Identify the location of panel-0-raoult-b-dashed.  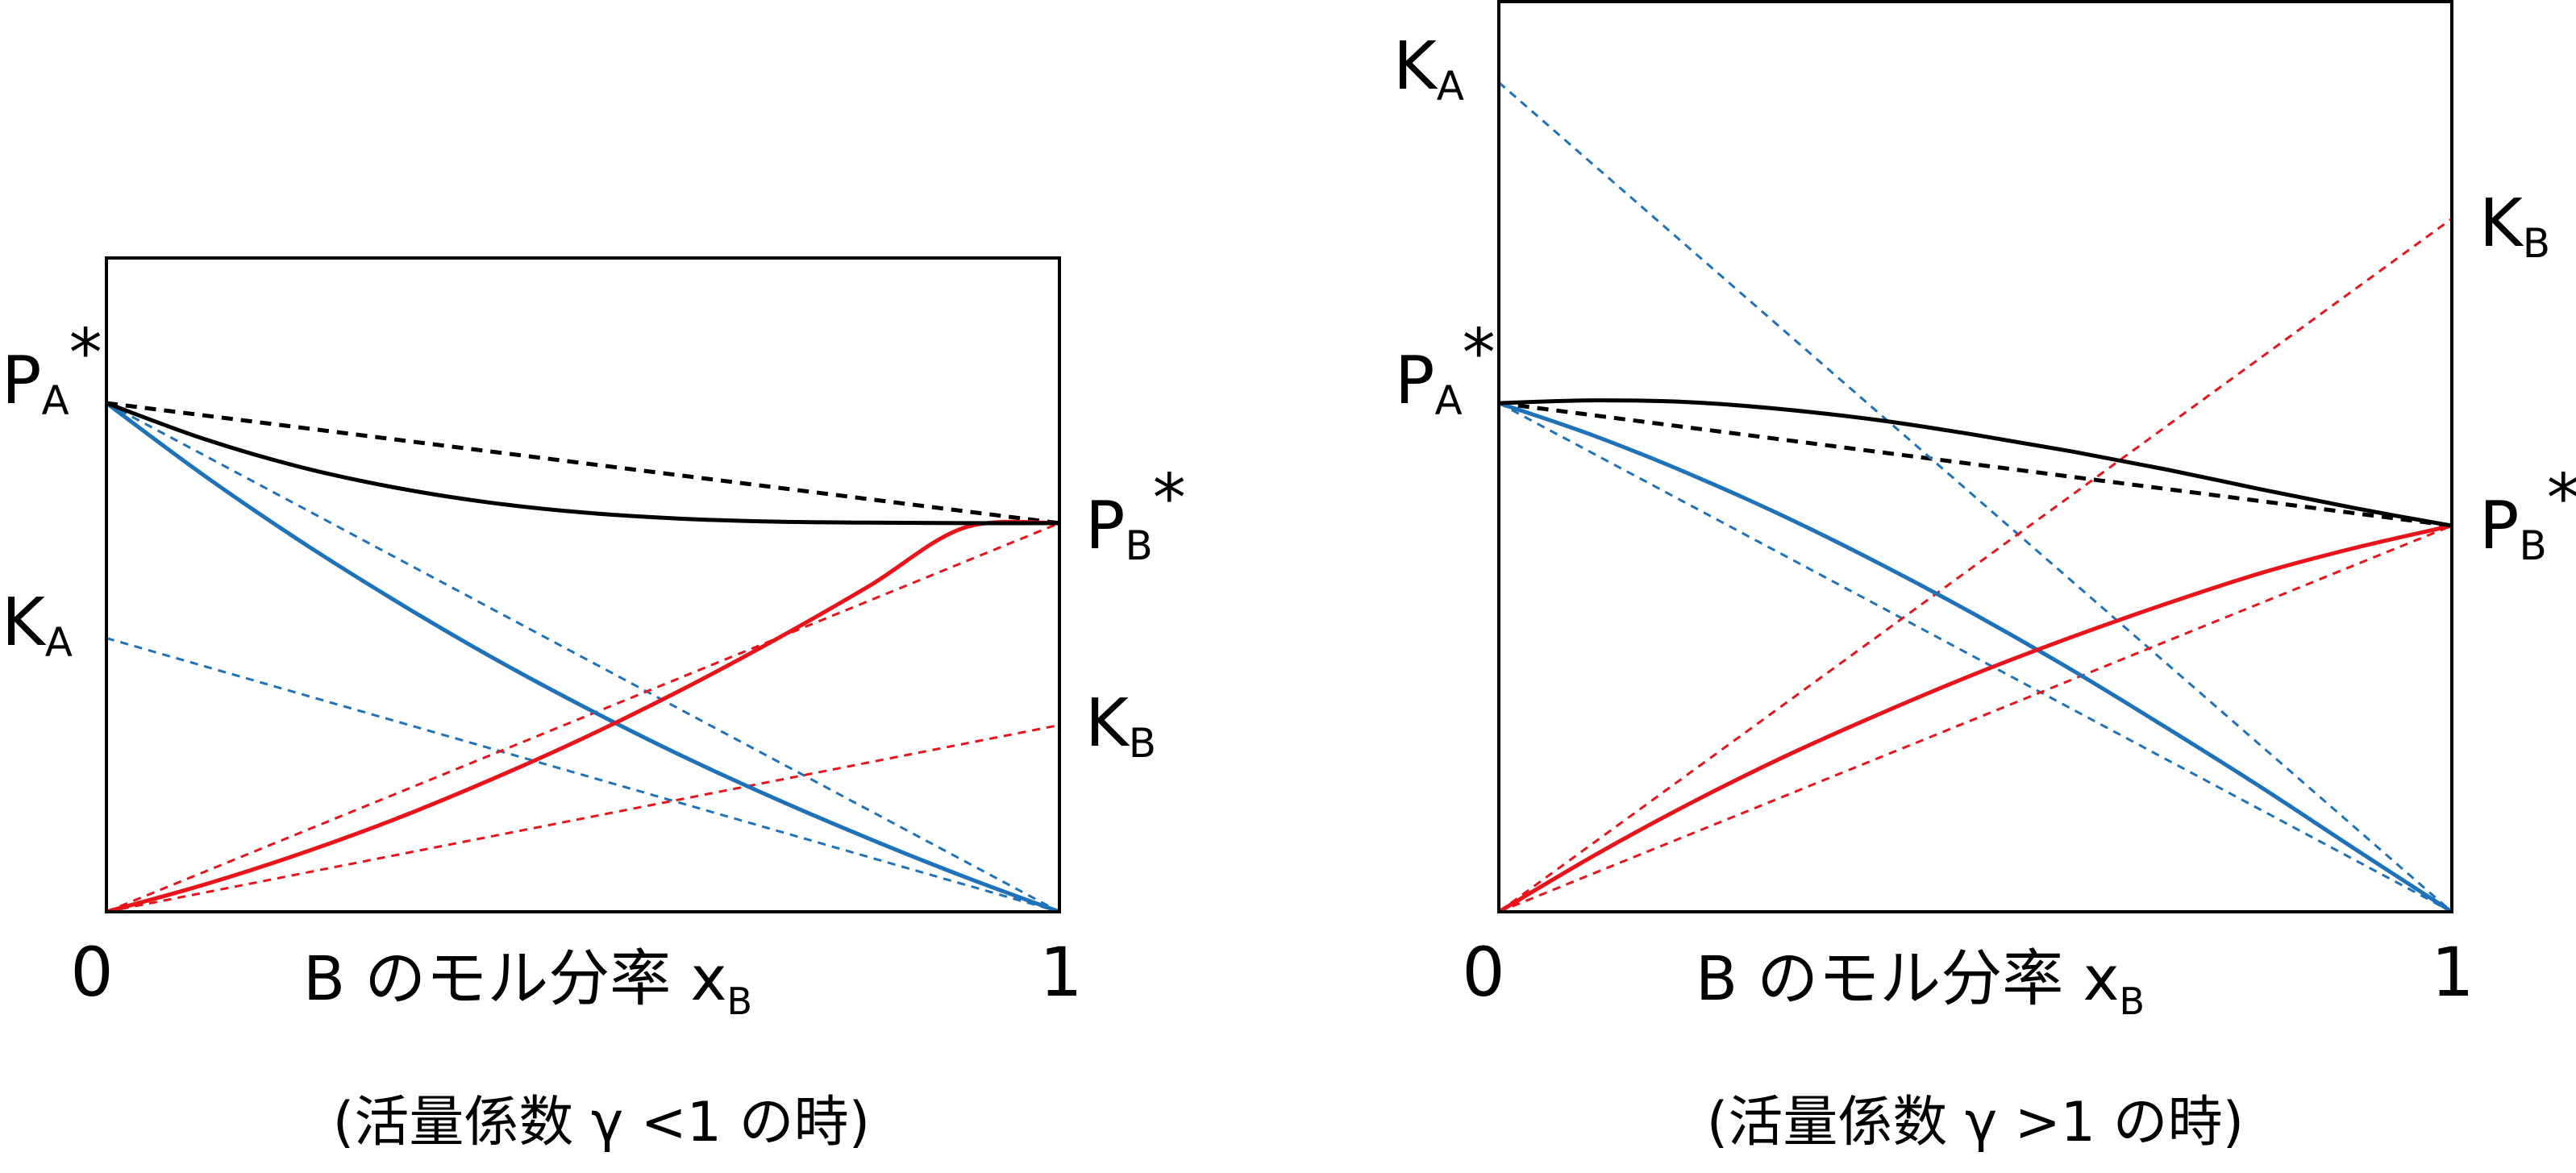
(583, 717).